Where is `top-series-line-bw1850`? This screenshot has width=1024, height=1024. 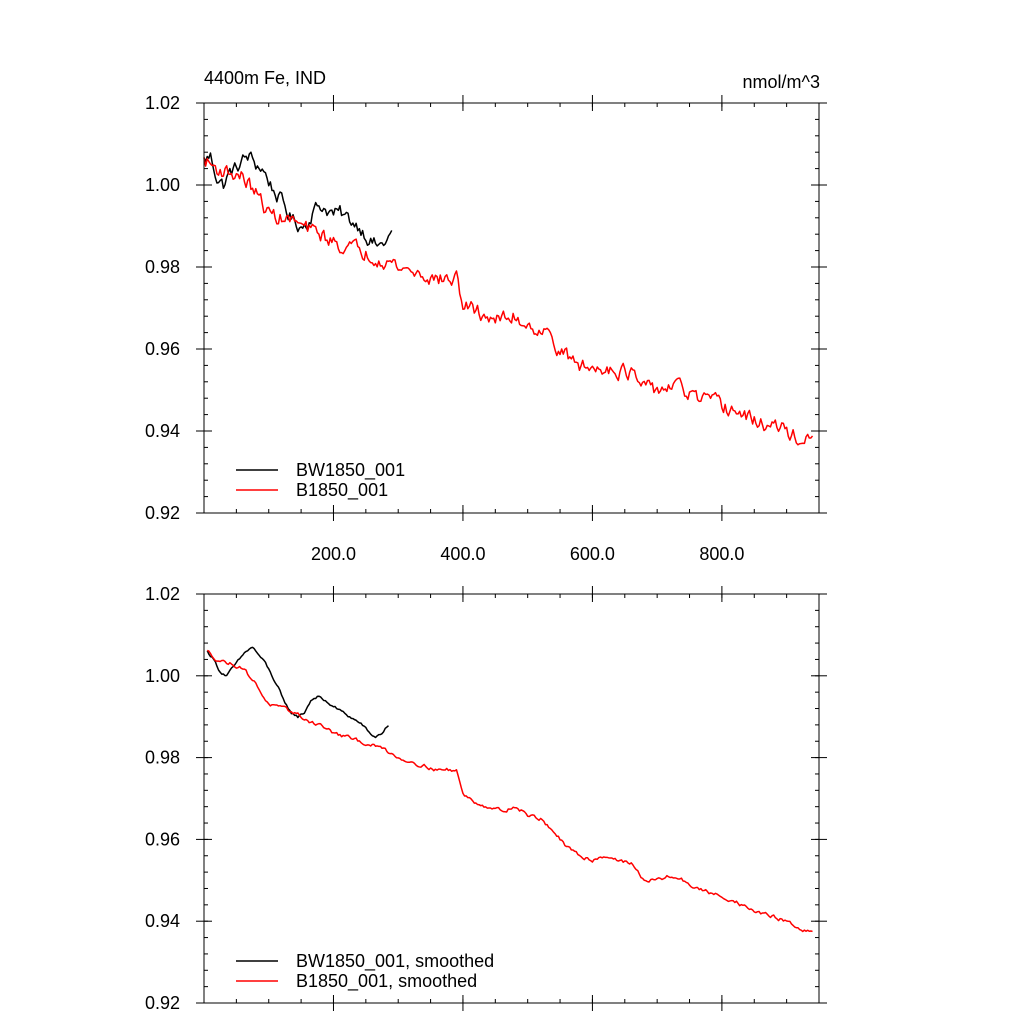 top-series-line-bw1850 is located at coordinates (298, 199).